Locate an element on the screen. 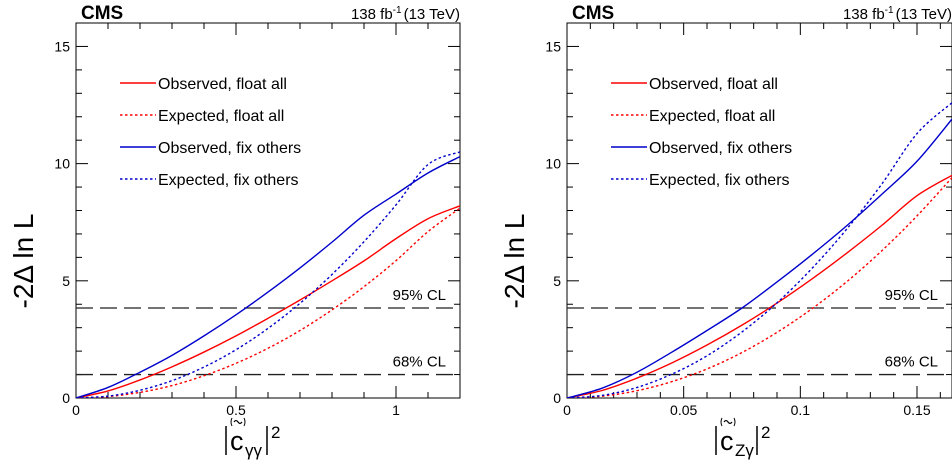  x-tick-label: 0.5 is located at coordinates (236, 410).